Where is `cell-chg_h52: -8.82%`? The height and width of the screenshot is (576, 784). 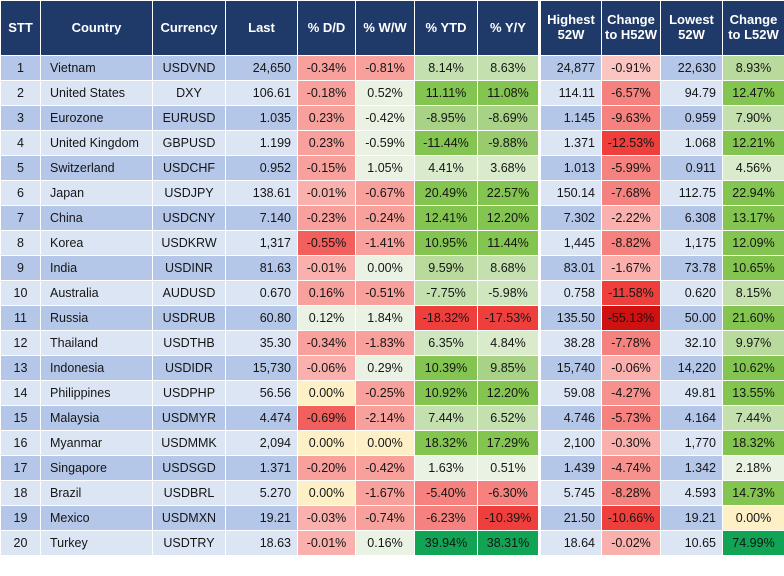 cell-chg_h52: -8.82% is located at coordinates (631, 243).